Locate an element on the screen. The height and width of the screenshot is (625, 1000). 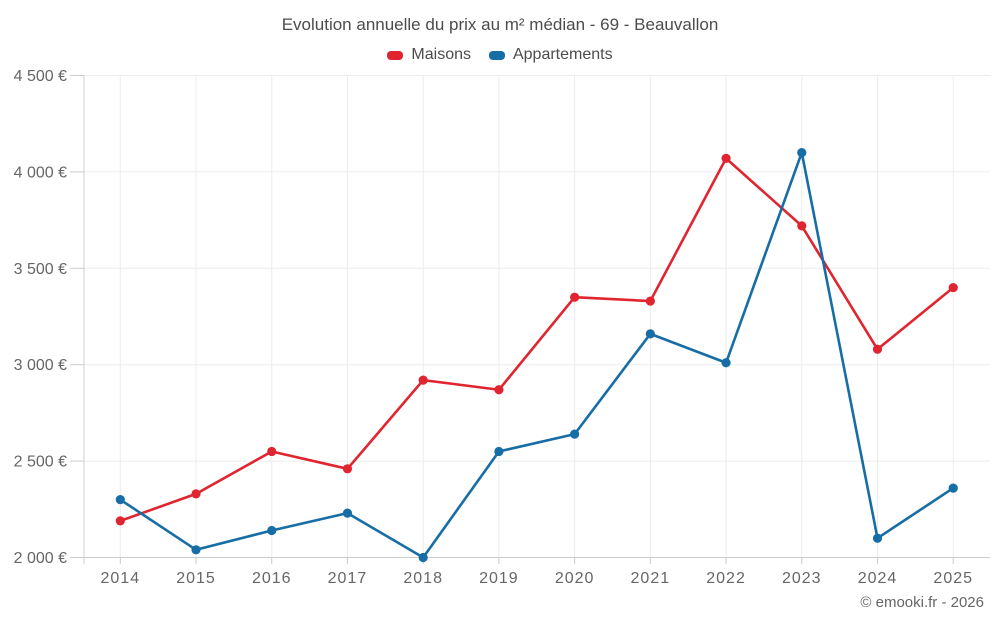
x-tick-label: 2022 is located at coordinates (726, 578).